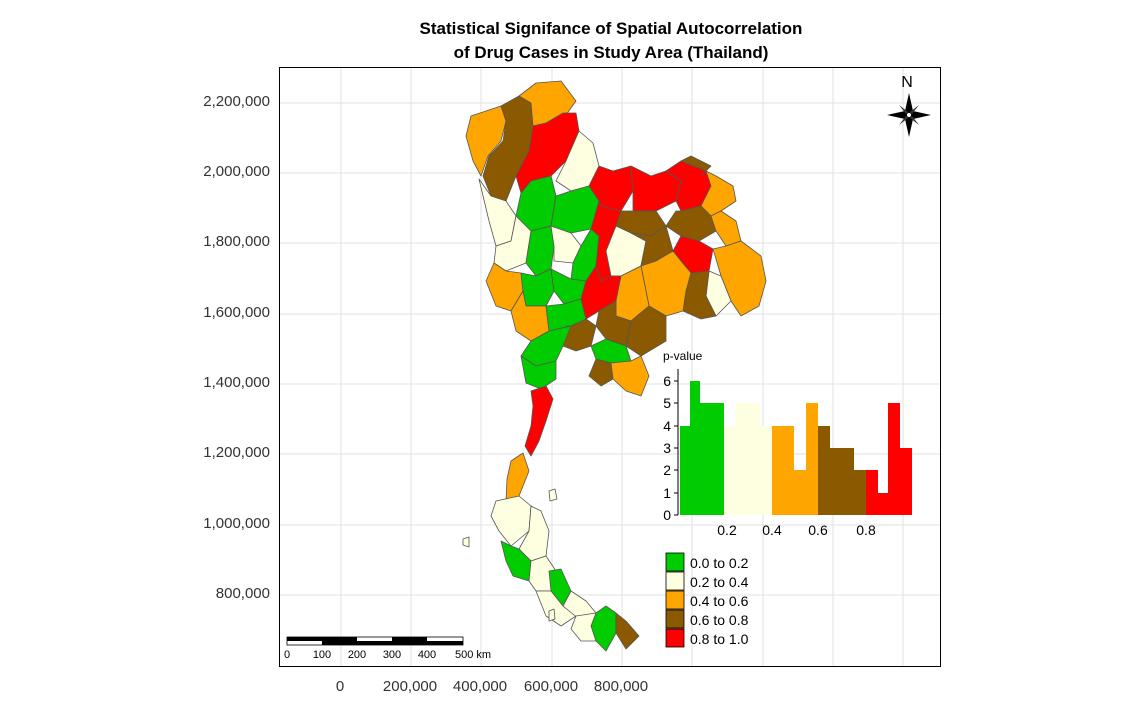 The height and width of the screenshot is (707, 1145). I want to click on y-tick-label: 1,800,000, so click(236, 241).